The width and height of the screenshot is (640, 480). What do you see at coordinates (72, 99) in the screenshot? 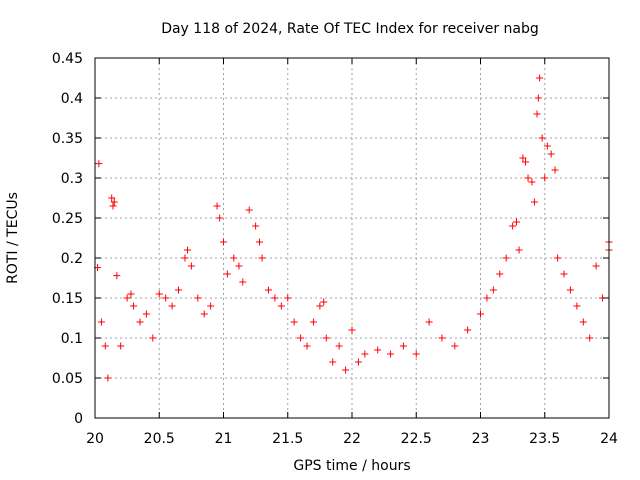
I see `y-tick-label: 0.4` at bounding box center [72, 99].